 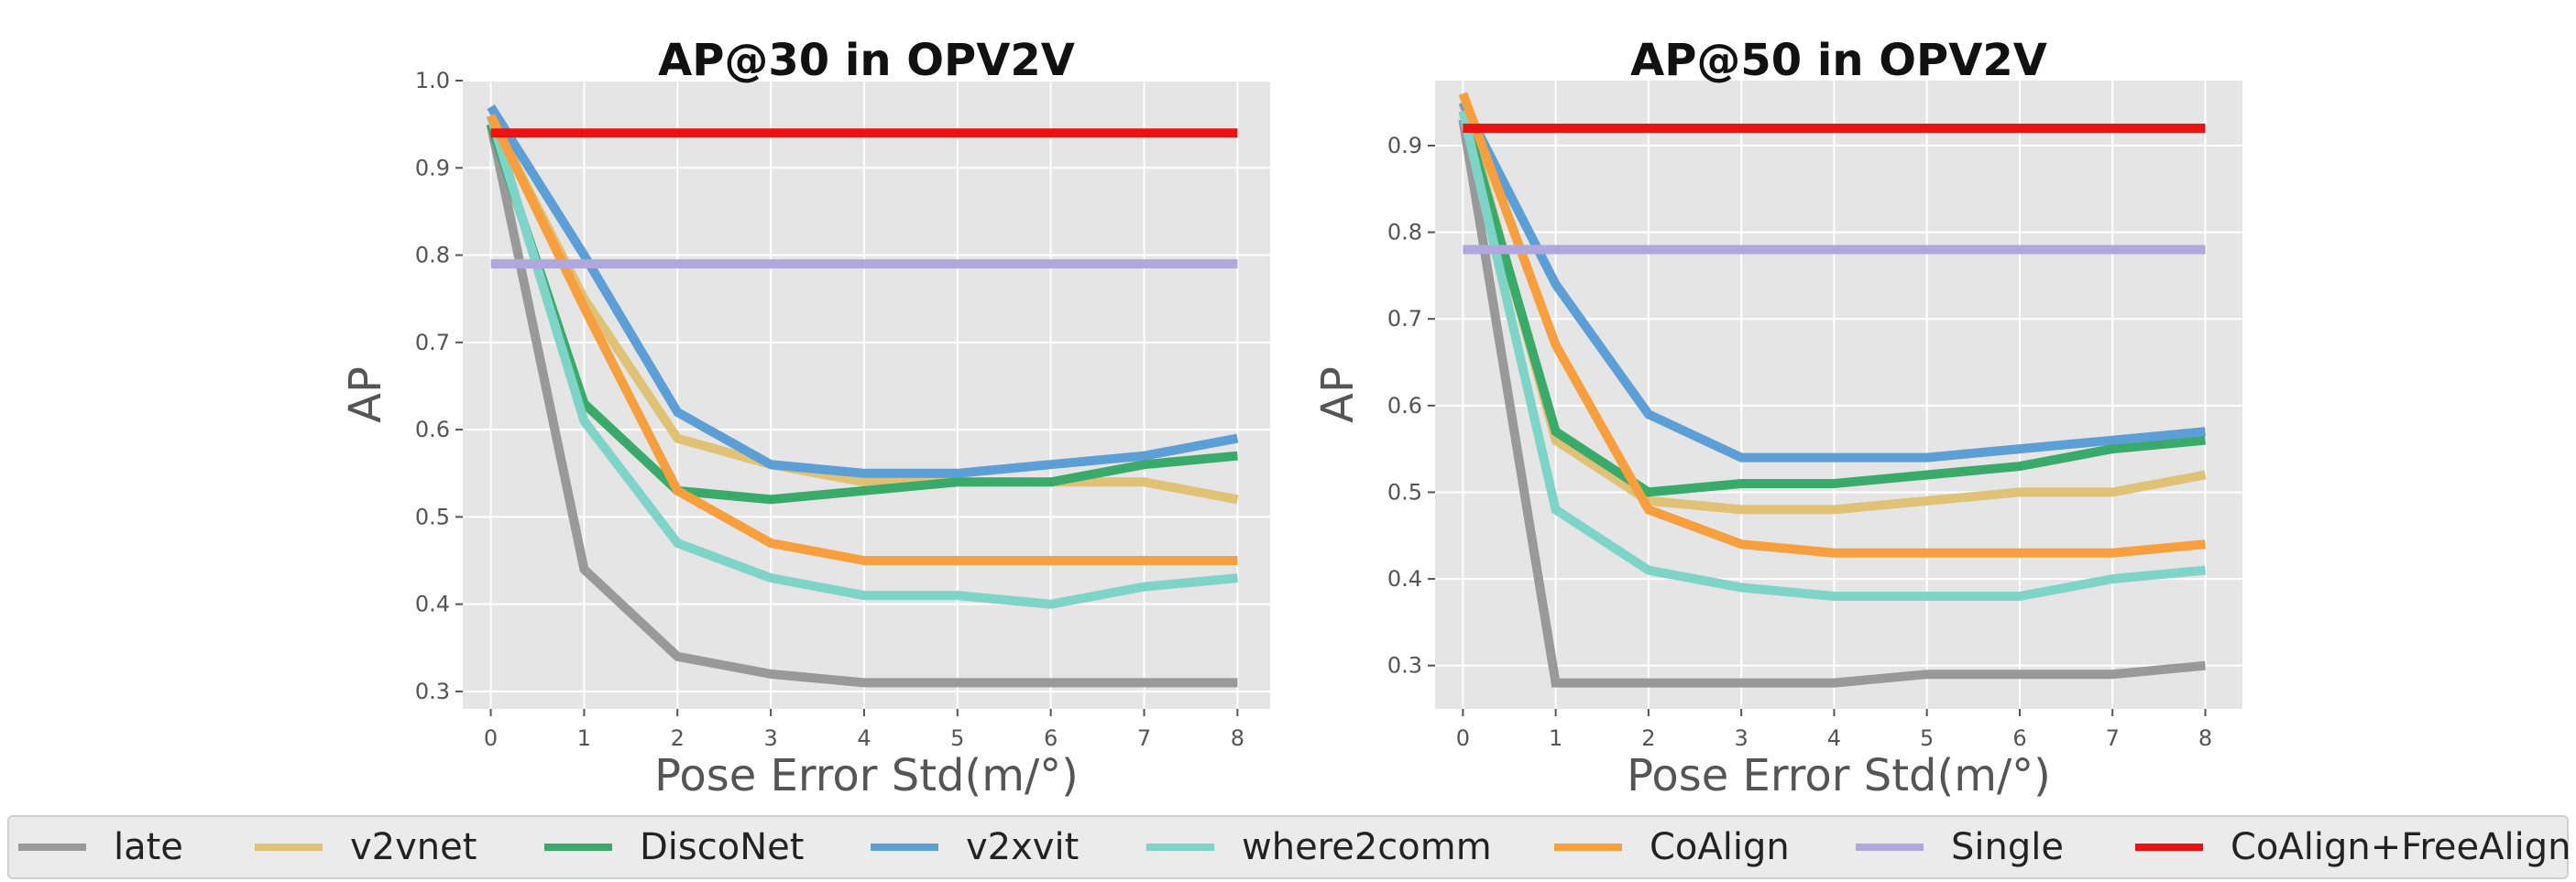 I want to click on legend-label: v2vnet, so click(x=413, y=847).